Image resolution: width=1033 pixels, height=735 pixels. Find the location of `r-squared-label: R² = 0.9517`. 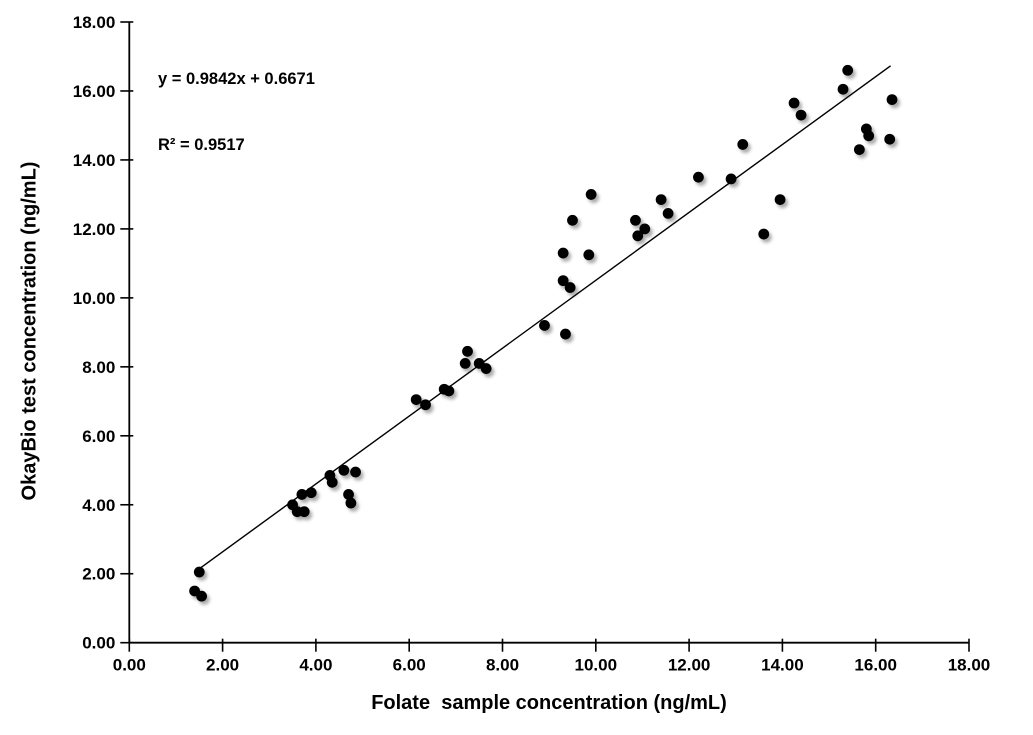

r-squared-label: R² = 0.9517 is located at coordinates (201, 145).